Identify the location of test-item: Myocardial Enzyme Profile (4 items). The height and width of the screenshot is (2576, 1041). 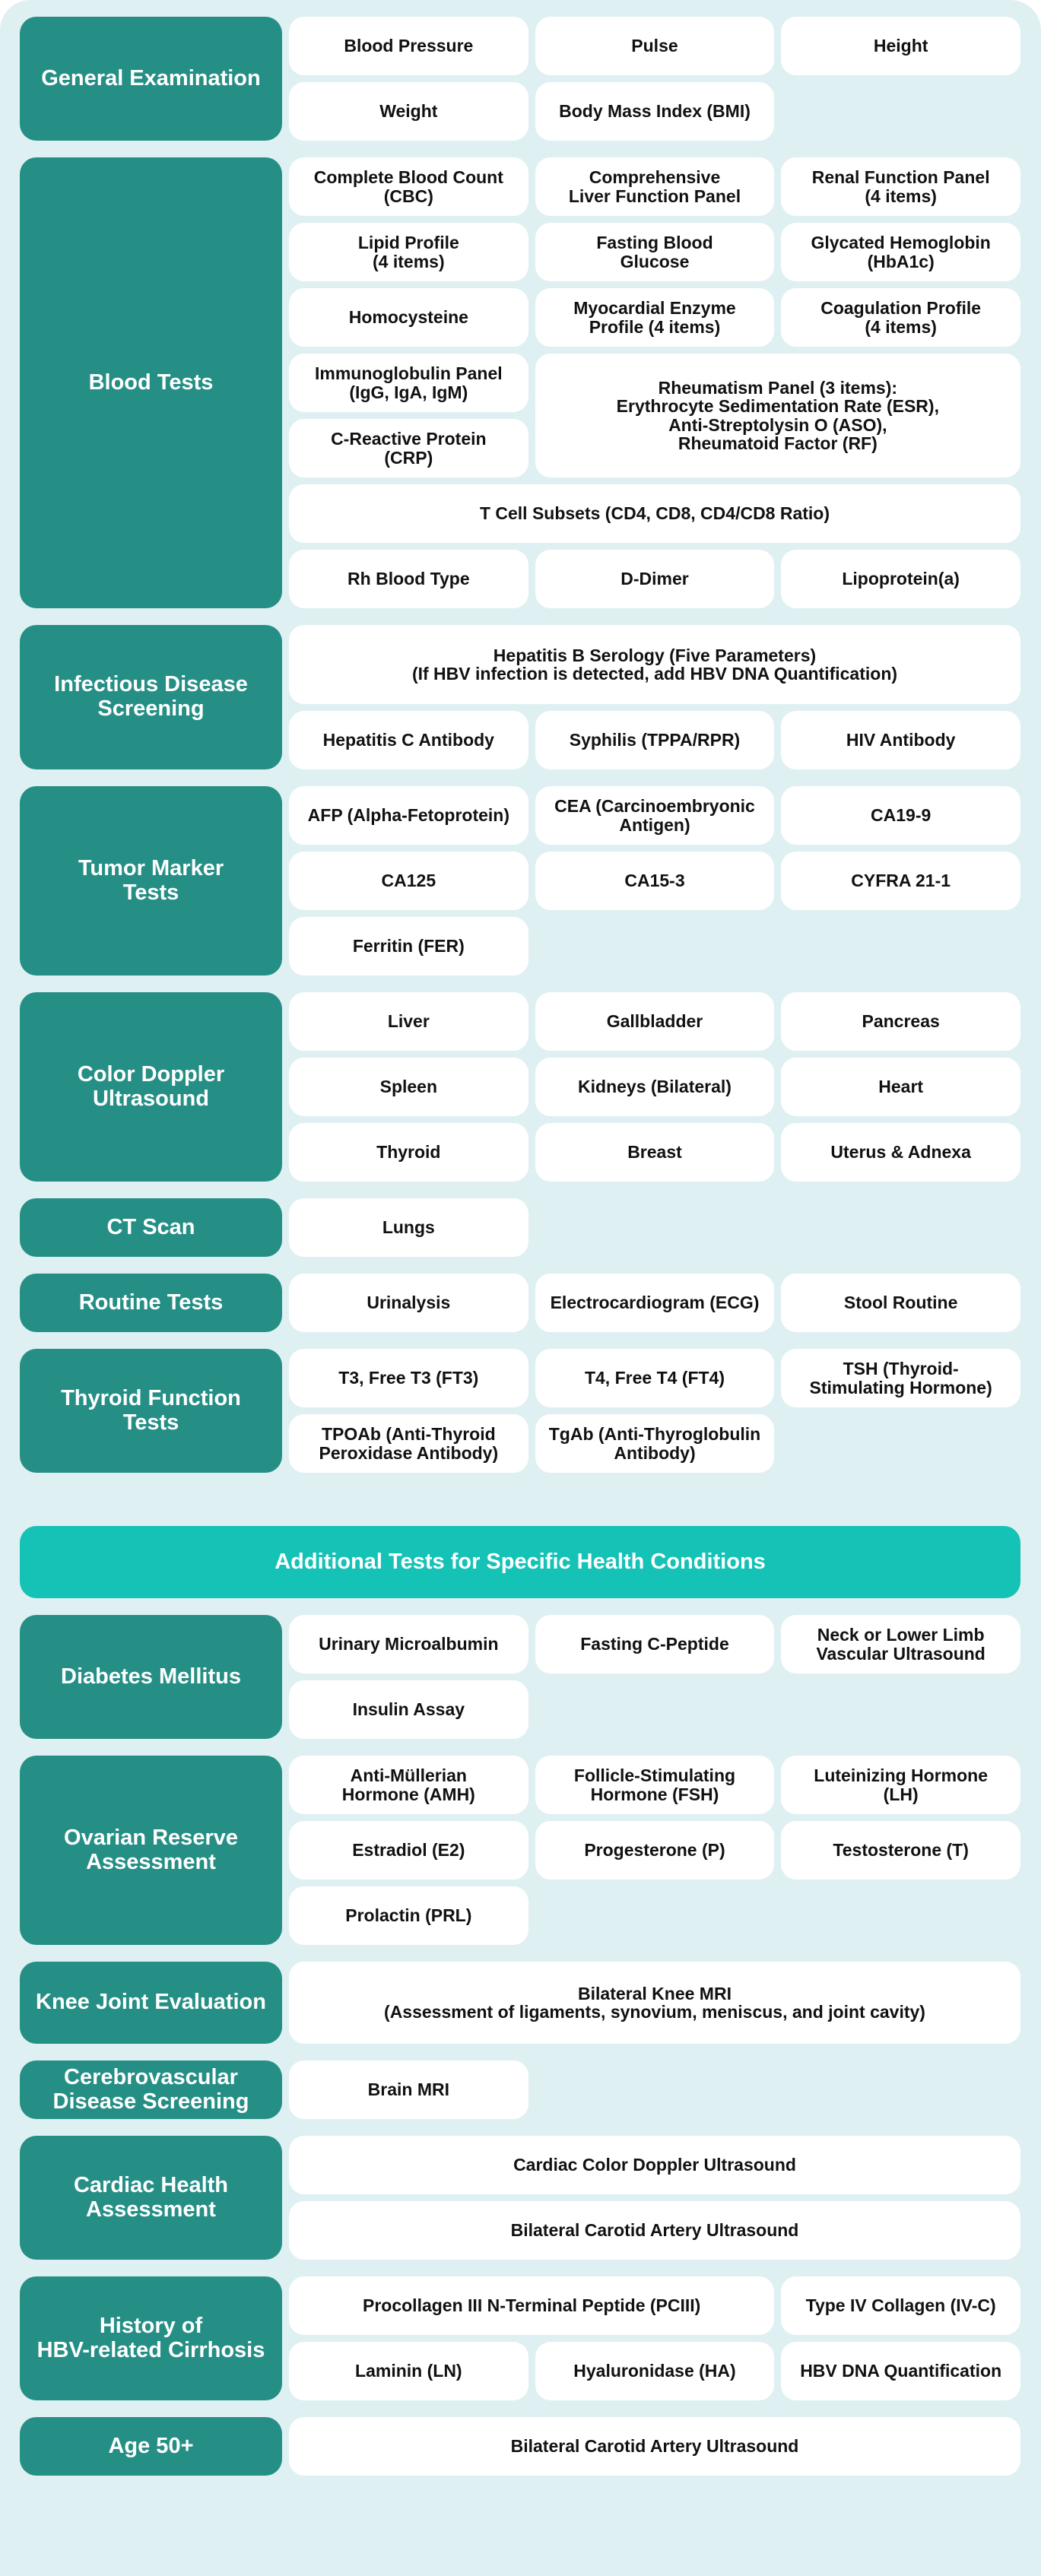
(655, 317).